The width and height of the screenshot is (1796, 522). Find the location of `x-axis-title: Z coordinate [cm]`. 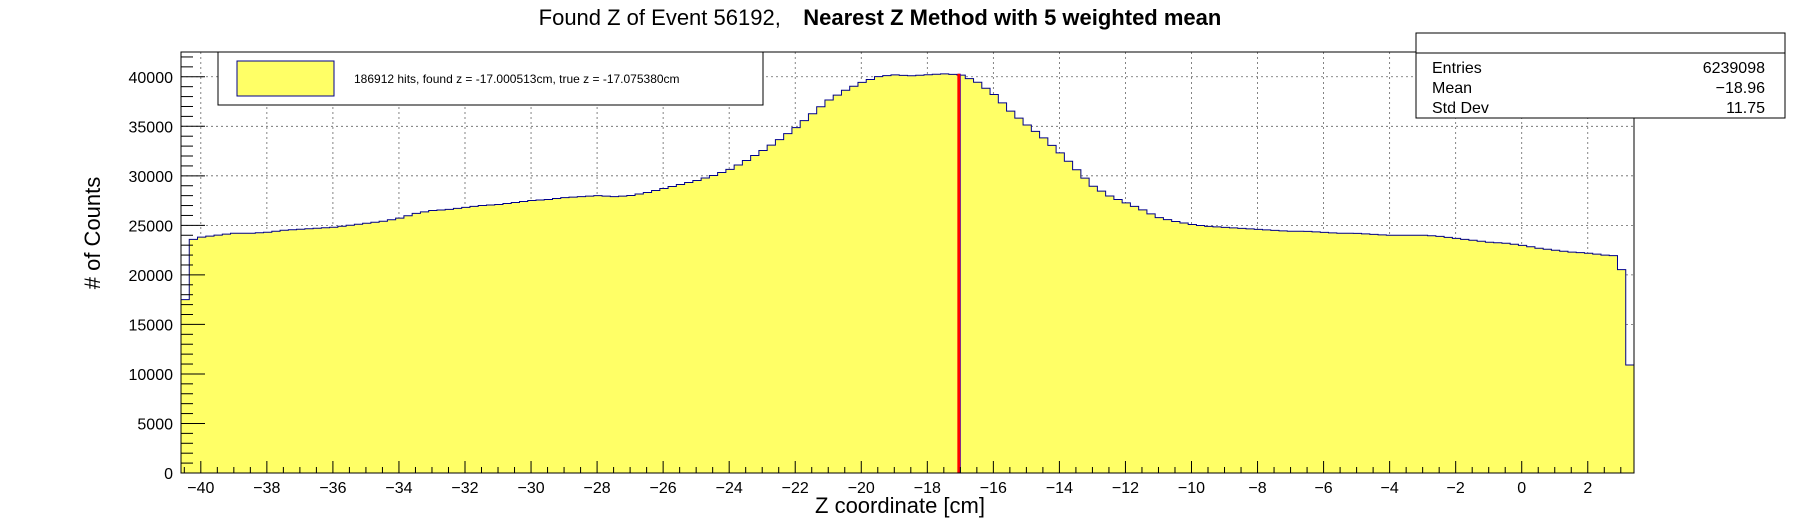

x-axis-title: Z coordinate [cm] is located at coordinates (900, 505).